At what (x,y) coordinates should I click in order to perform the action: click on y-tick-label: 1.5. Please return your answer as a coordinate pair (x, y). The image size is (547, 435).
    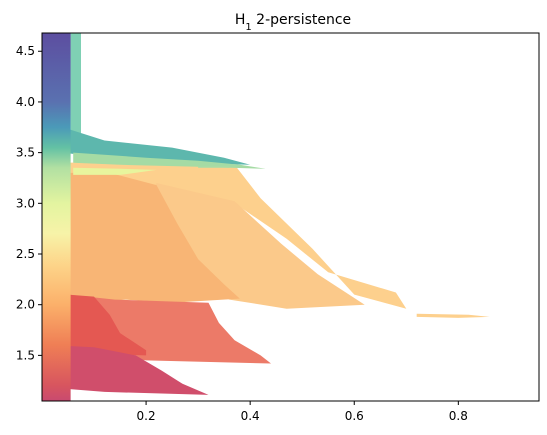
    Looking at the image, I should click on (25, 355).